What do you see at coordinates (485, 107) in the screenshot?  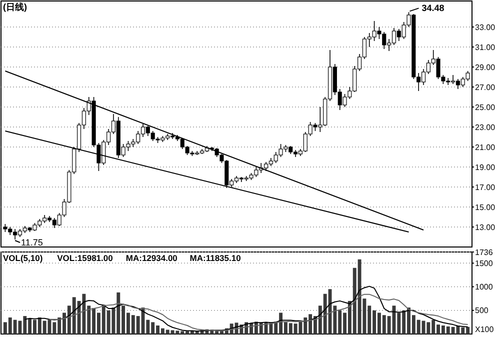 I see `y-tick-label: 25.00` at bounding box center [485, 107].